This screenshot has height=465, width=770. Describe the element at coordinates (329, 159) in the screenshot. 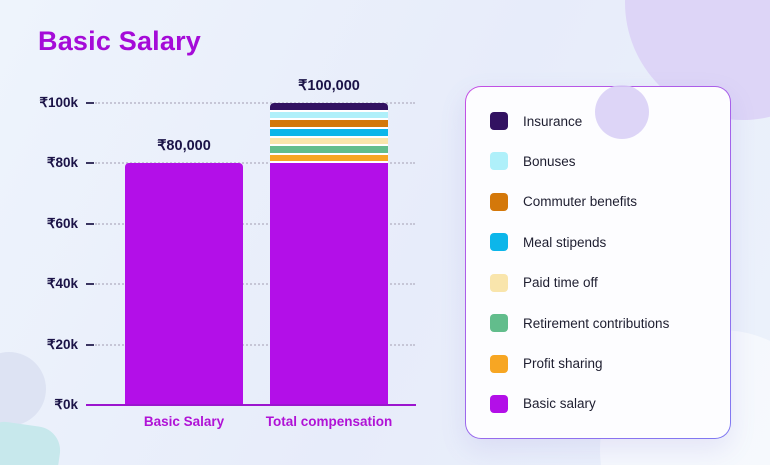

I see `bar-segment-profit-sharing` at that location.